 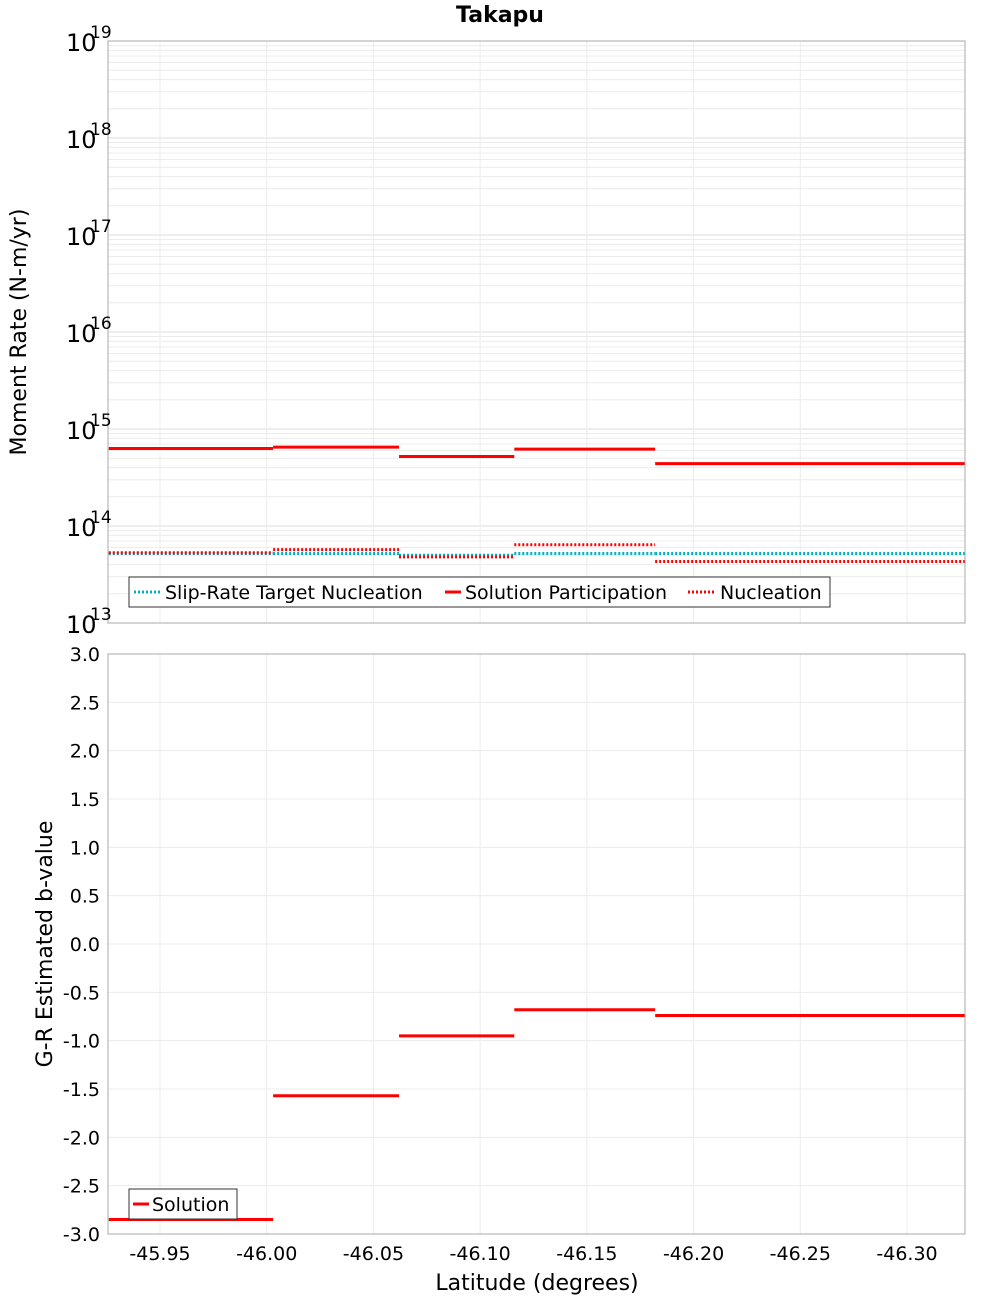 What do you see at coordinates (85, 703) in the screenshot?
I see `y-tick-label: 2.5` at bounding box center [85, 703].